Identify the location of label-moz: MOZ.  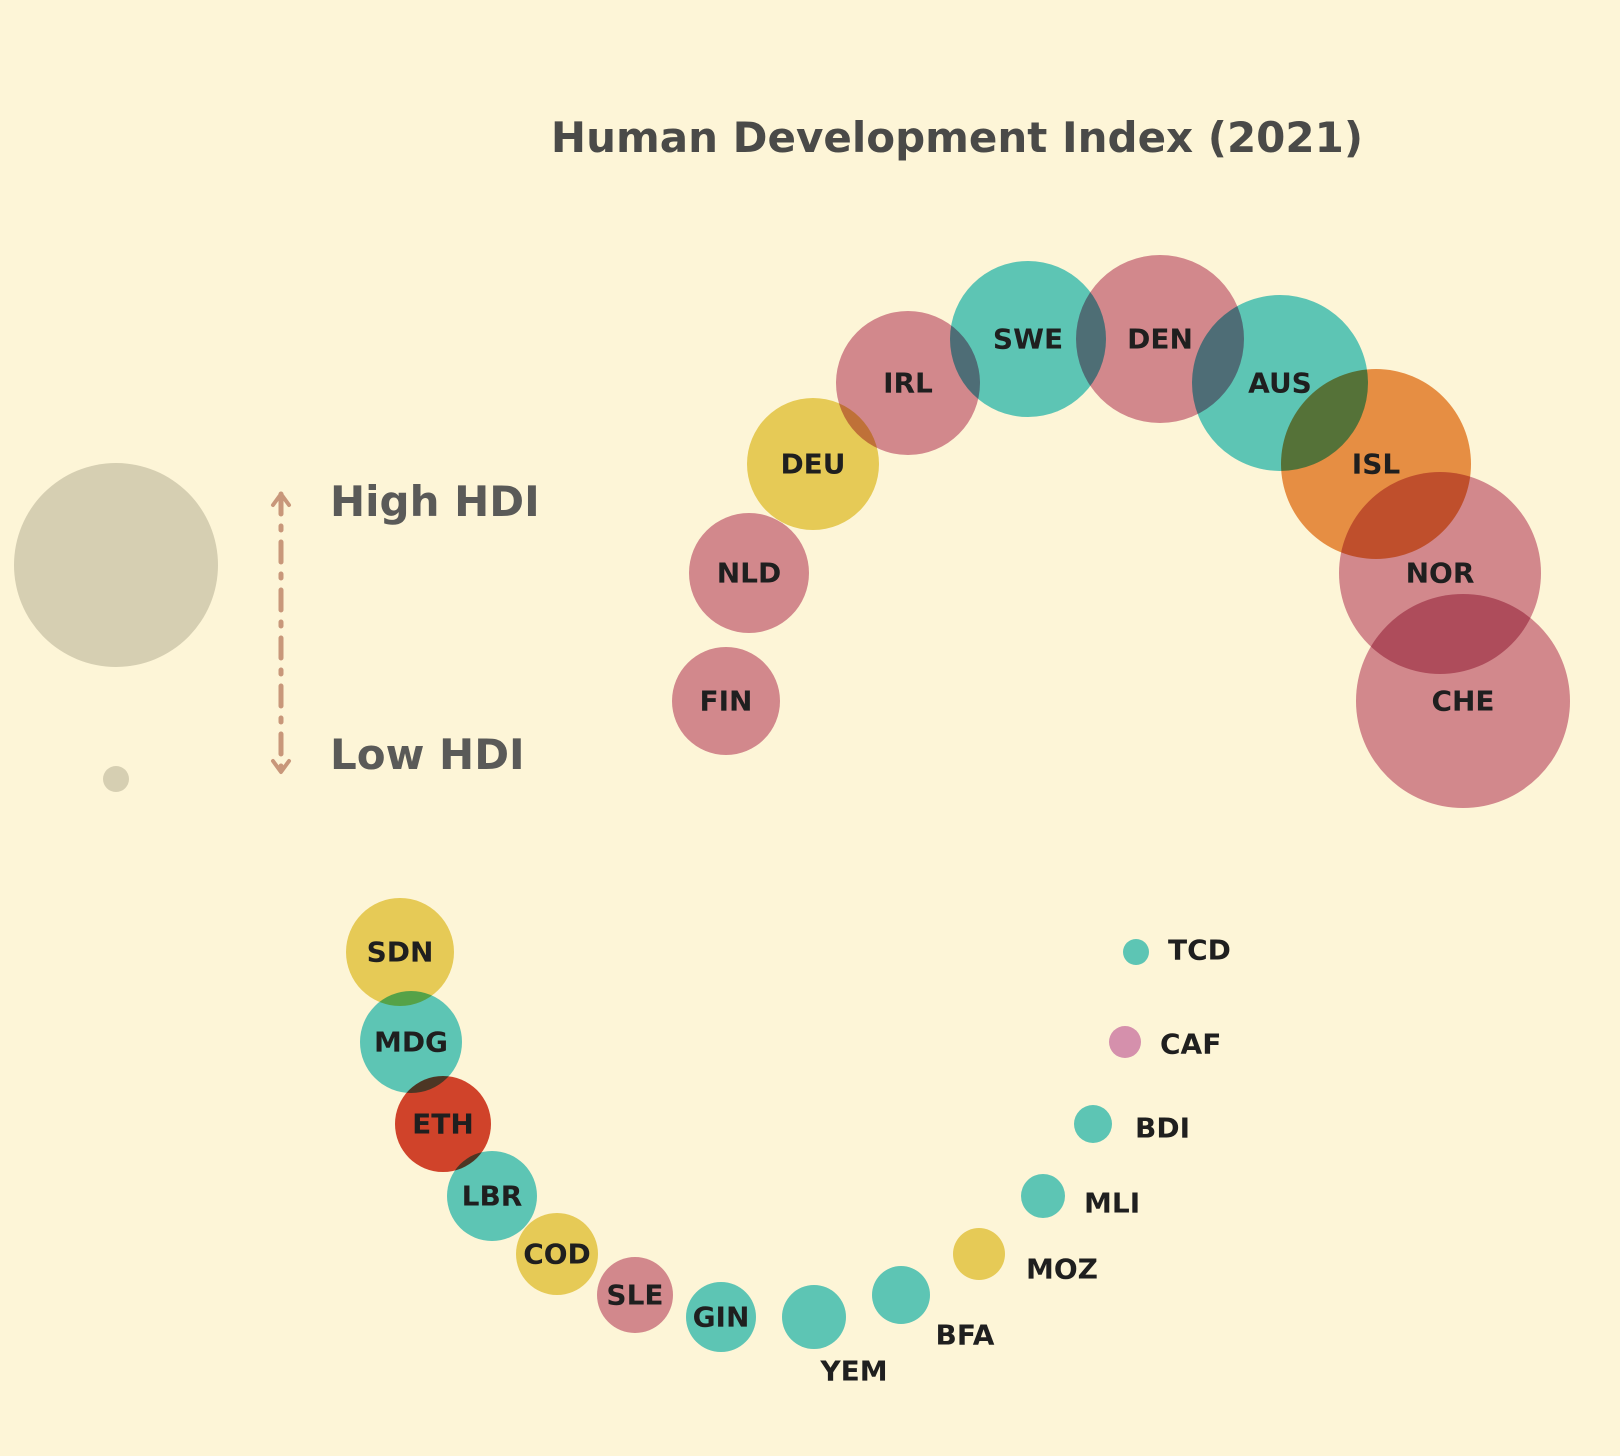
(1062, 1269).